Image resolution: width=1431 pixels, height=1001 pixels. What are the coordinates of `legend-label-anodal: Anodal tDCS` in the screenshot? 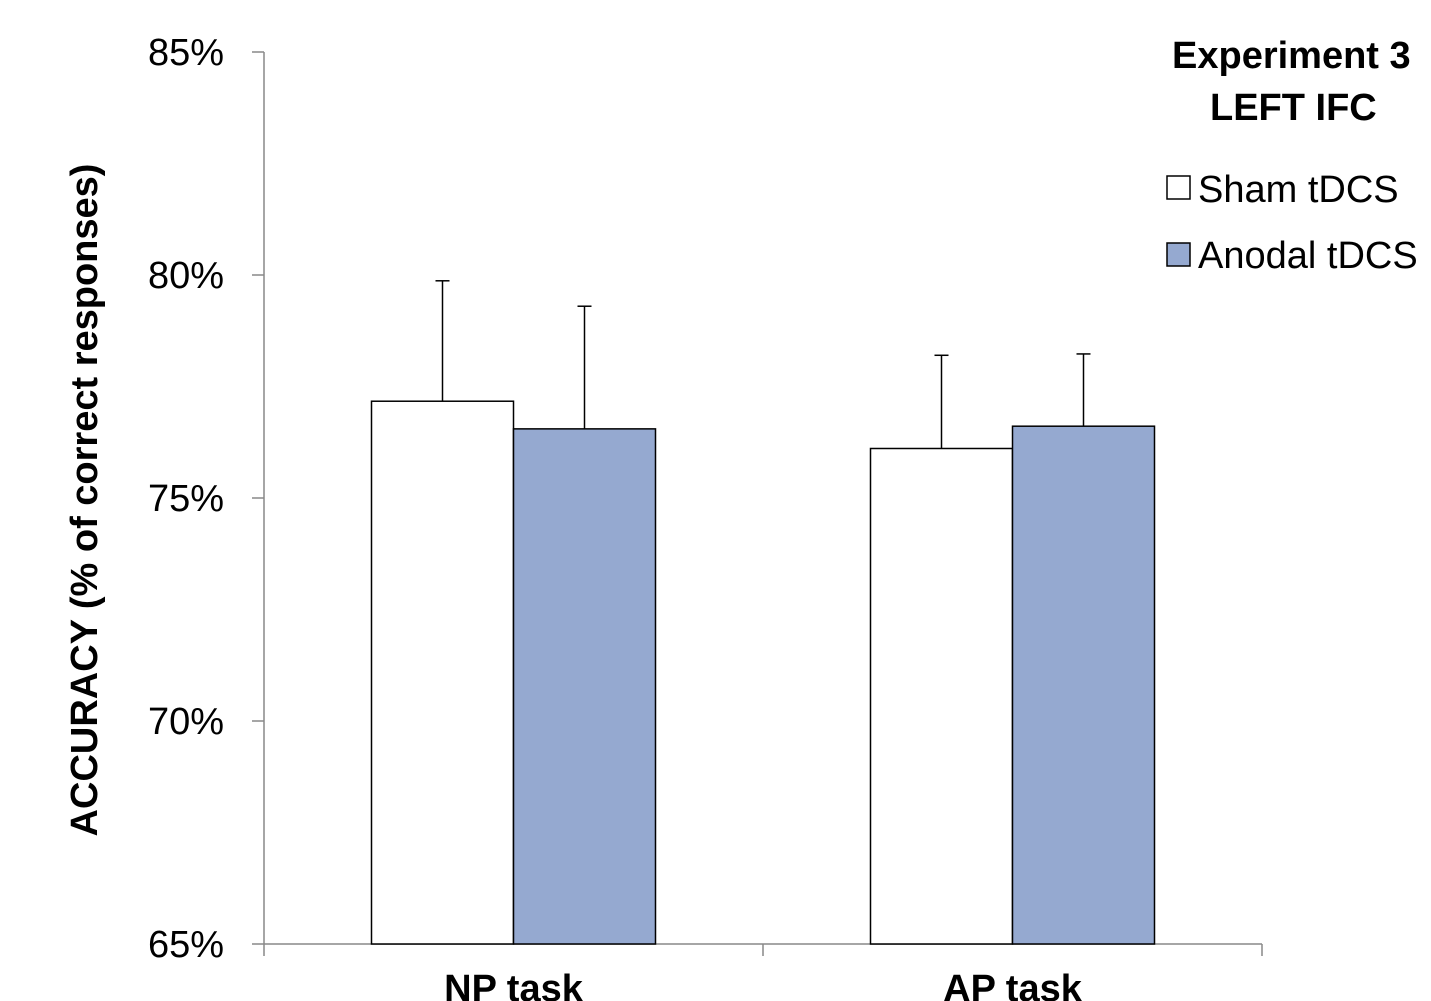 It's located at (1308, 256).